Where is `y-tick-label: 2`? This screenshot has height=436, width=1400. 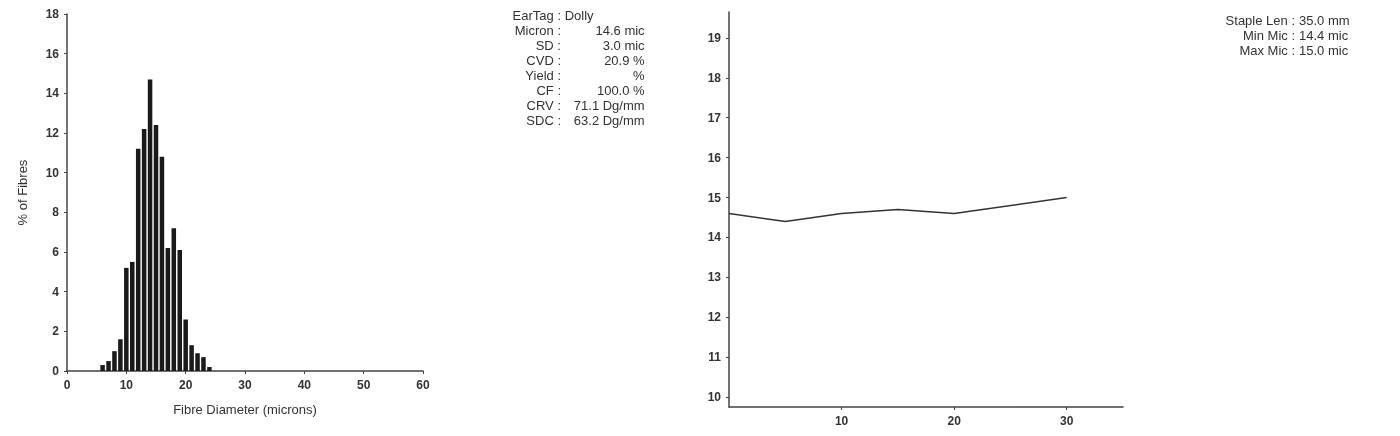 y-tick-label: 2 is located at coordinates (56, 331).